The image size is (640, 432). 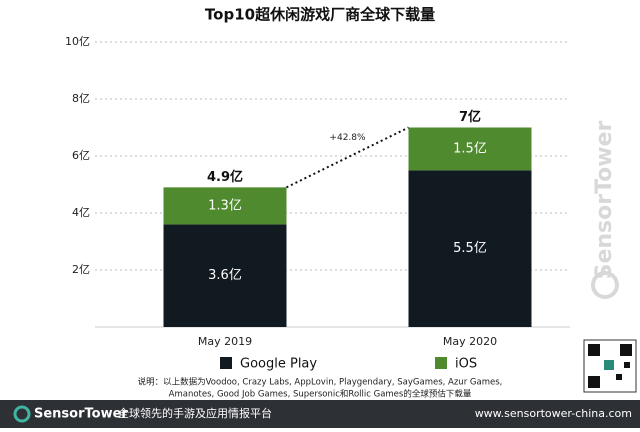 I want to click on footer-slogan: 全球领先的手游及应用情报平台, so click(x=195, y=413).